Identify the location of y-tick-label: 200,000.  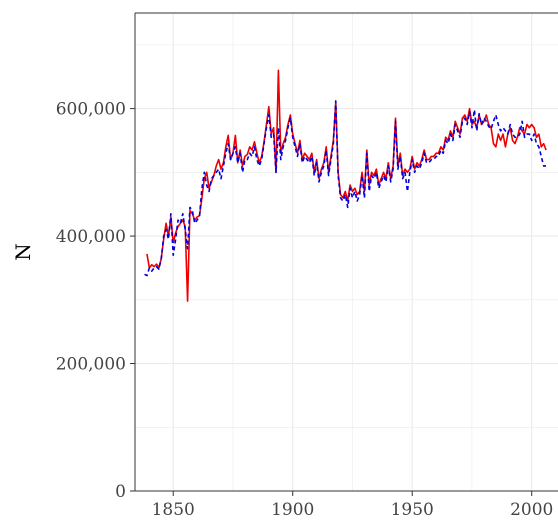
(91, 365).